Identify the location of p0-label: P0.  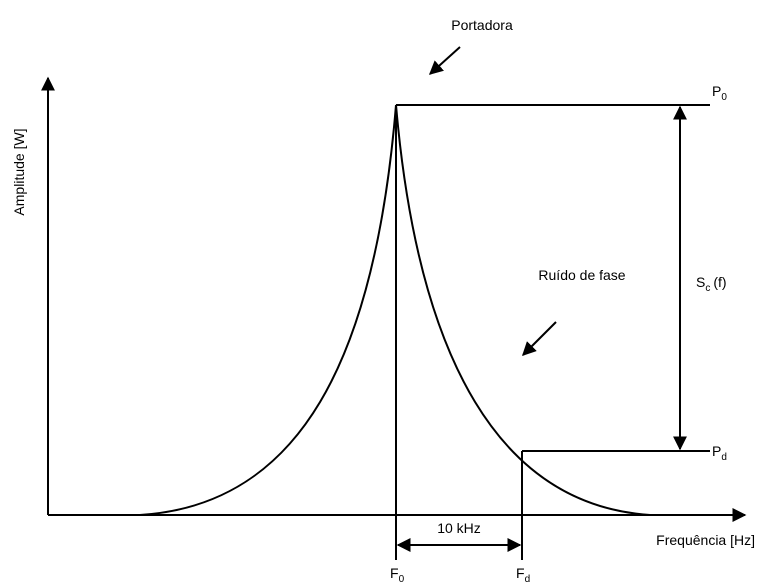
(719, 93).